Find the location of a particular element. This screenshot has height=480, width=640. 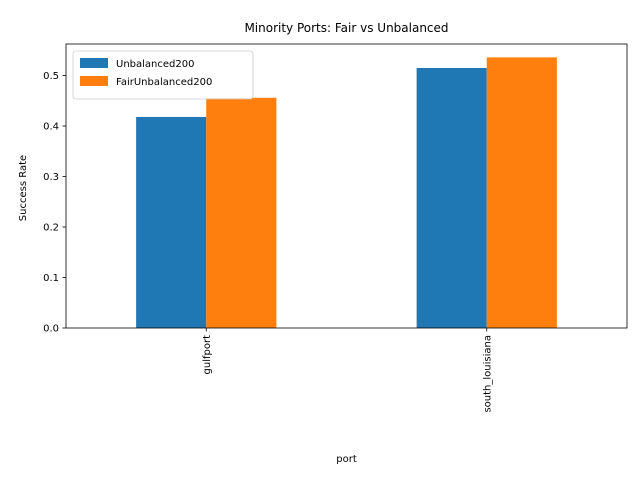

y-tick-label: 0.0 is located at coordinates (51, 329).